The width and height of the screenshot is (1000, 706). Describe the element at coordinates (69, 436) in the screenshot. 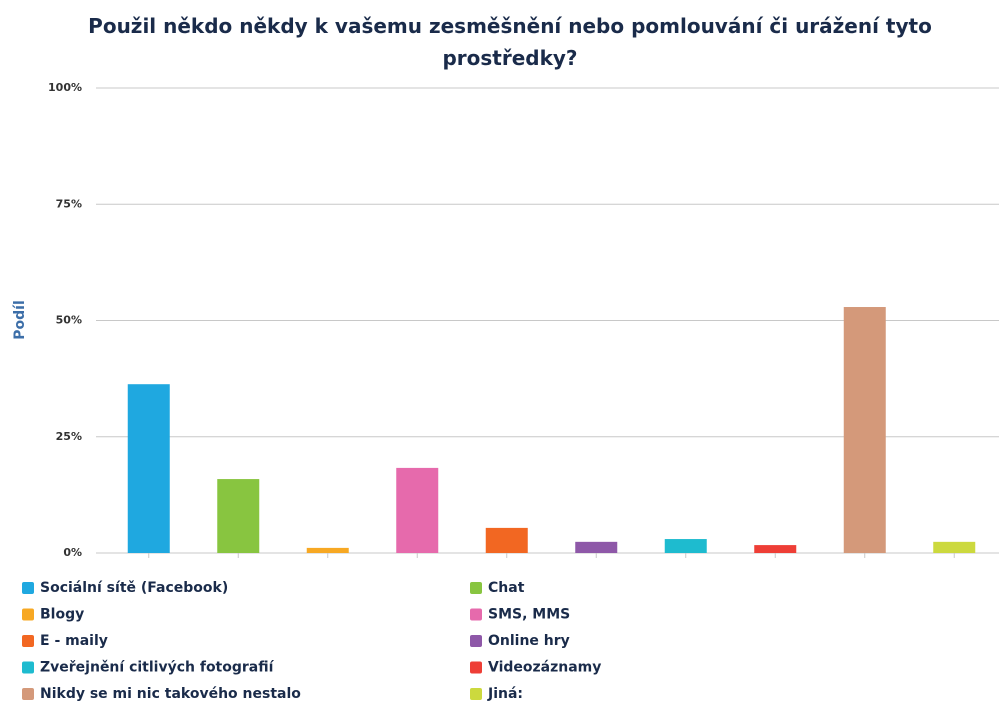

I see `y-tick-label: 25%` at that location.